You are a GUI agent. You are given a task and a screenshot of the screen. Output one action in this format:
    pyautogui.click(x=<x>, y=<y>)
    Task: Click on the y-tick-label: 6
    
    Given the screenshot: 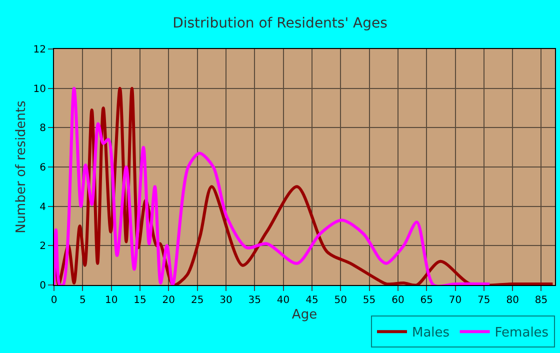 What is the action you would take?
    pyautogui.click(x=43, y=168)
    